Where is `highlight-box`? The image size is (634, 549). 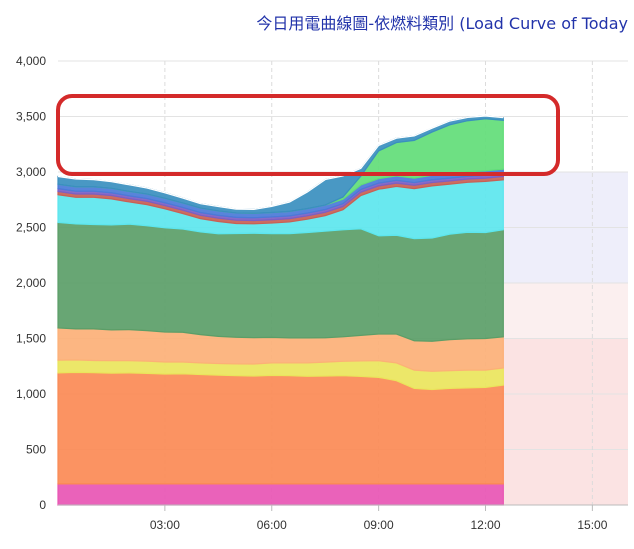
highlight-box is located at coordinates (308, 135).